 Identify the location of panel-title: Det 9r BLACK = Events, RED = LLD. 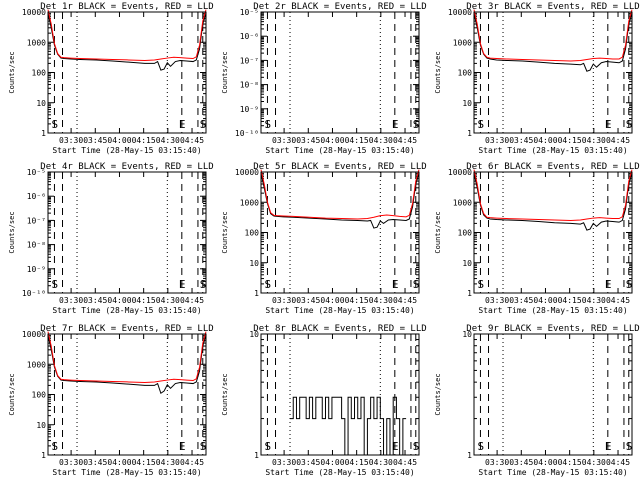
(552, 329).